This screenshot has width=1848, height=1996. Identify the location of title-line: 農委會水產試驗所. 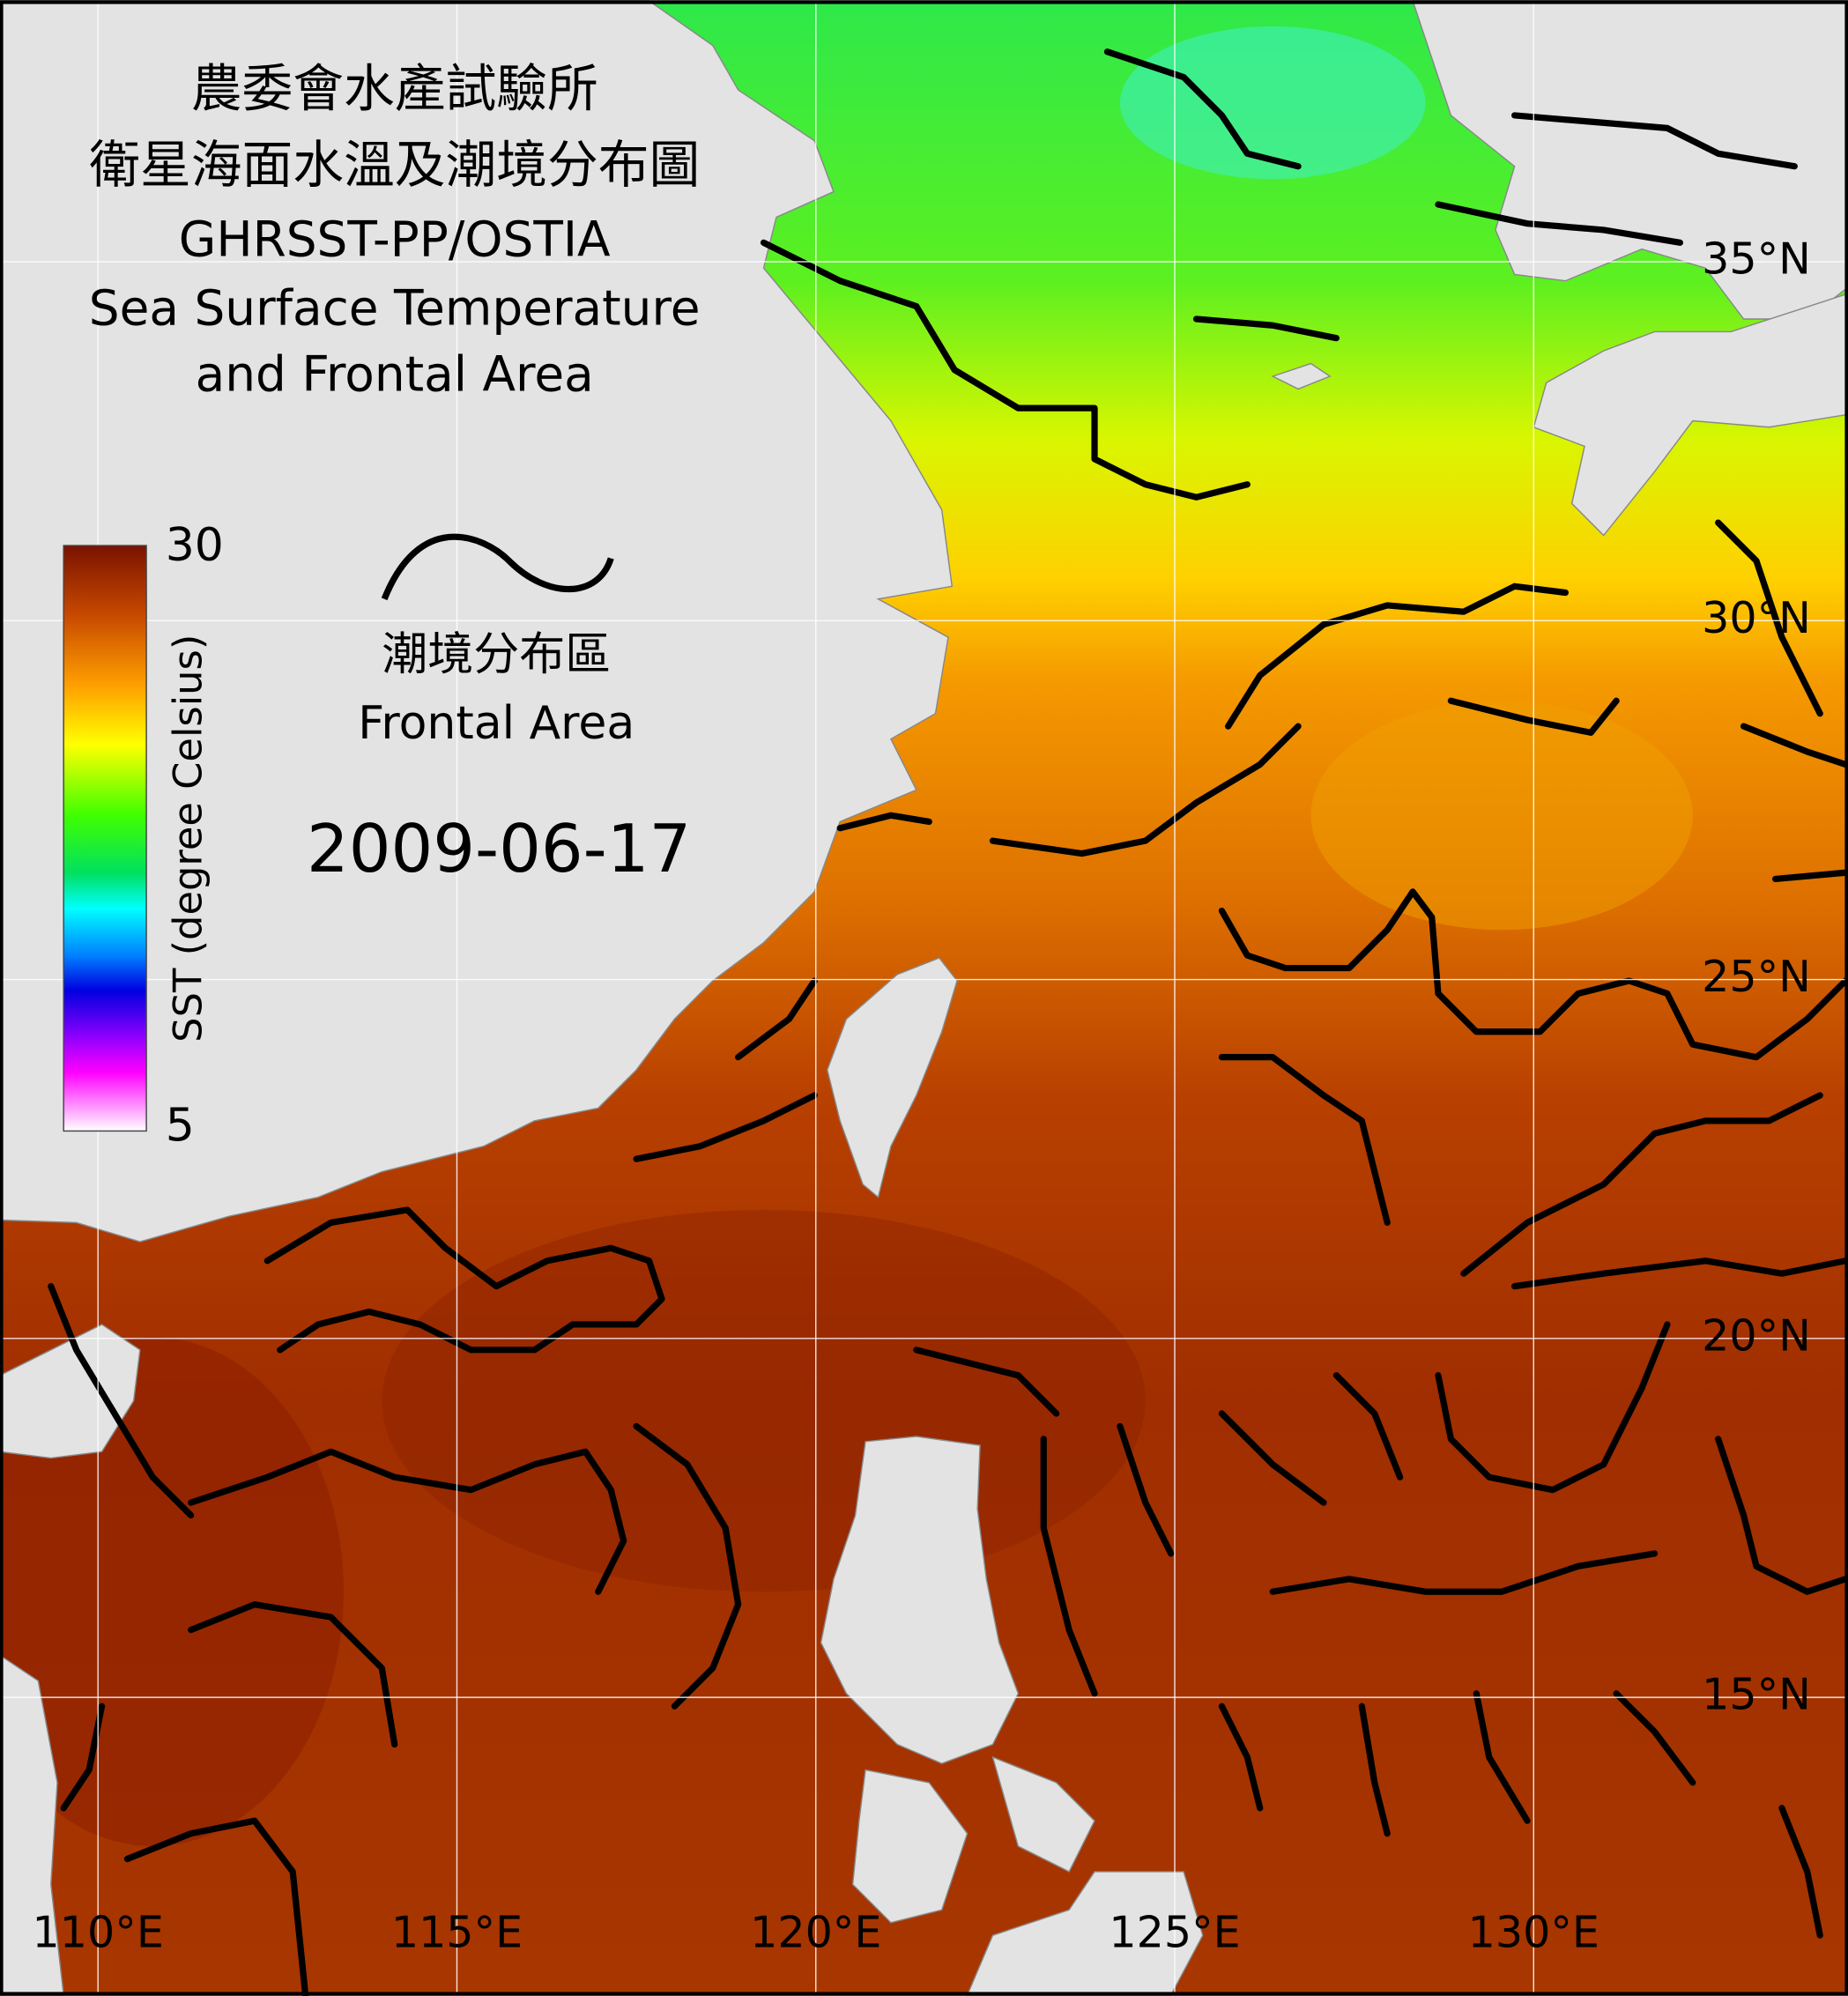
(395, 89).